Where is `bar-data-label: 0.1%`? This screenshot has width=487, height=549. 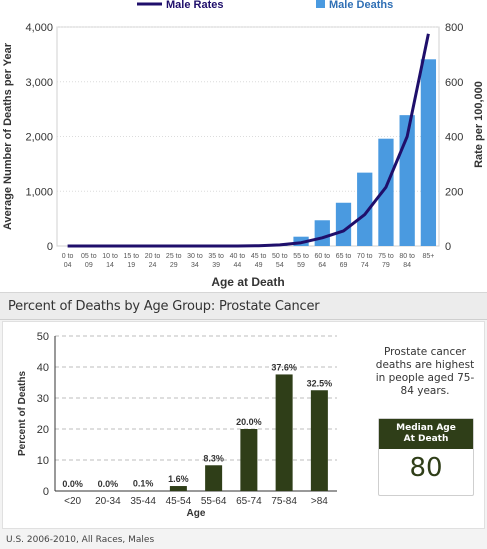
bar-data-label: 0.1% is located at coordinates (143, 484).